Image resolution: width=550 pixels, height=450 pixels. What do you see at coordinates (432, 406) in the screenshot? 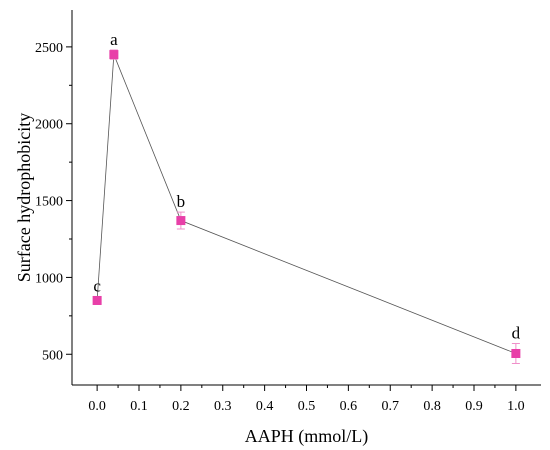
I see `x-tick-label: 0.8` at bounding box center [432, 406].